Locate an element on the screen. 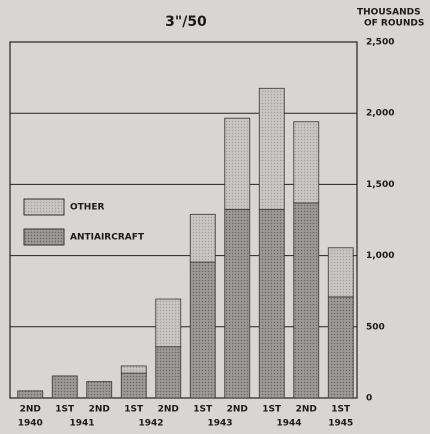 This screenshot has height=434, width=430. y-tick-label: 2,000 is located at coordinates (380, 114).